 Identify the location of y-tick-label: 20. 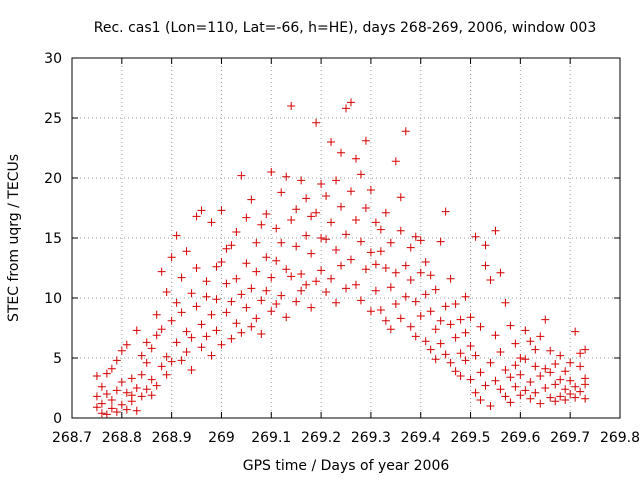
(53, 179).